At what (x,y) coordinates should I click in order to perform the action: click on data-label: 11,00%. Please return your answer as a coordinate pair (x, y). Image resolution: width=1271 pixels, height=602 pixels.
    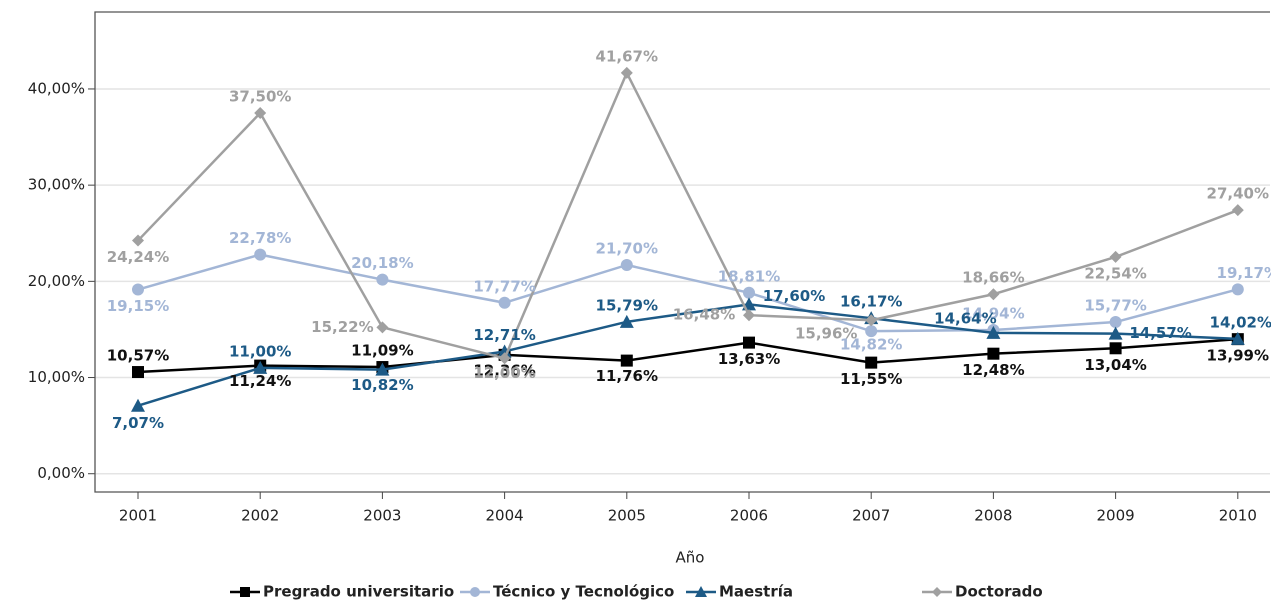
    Looking at the image, I should click on (260, 351).